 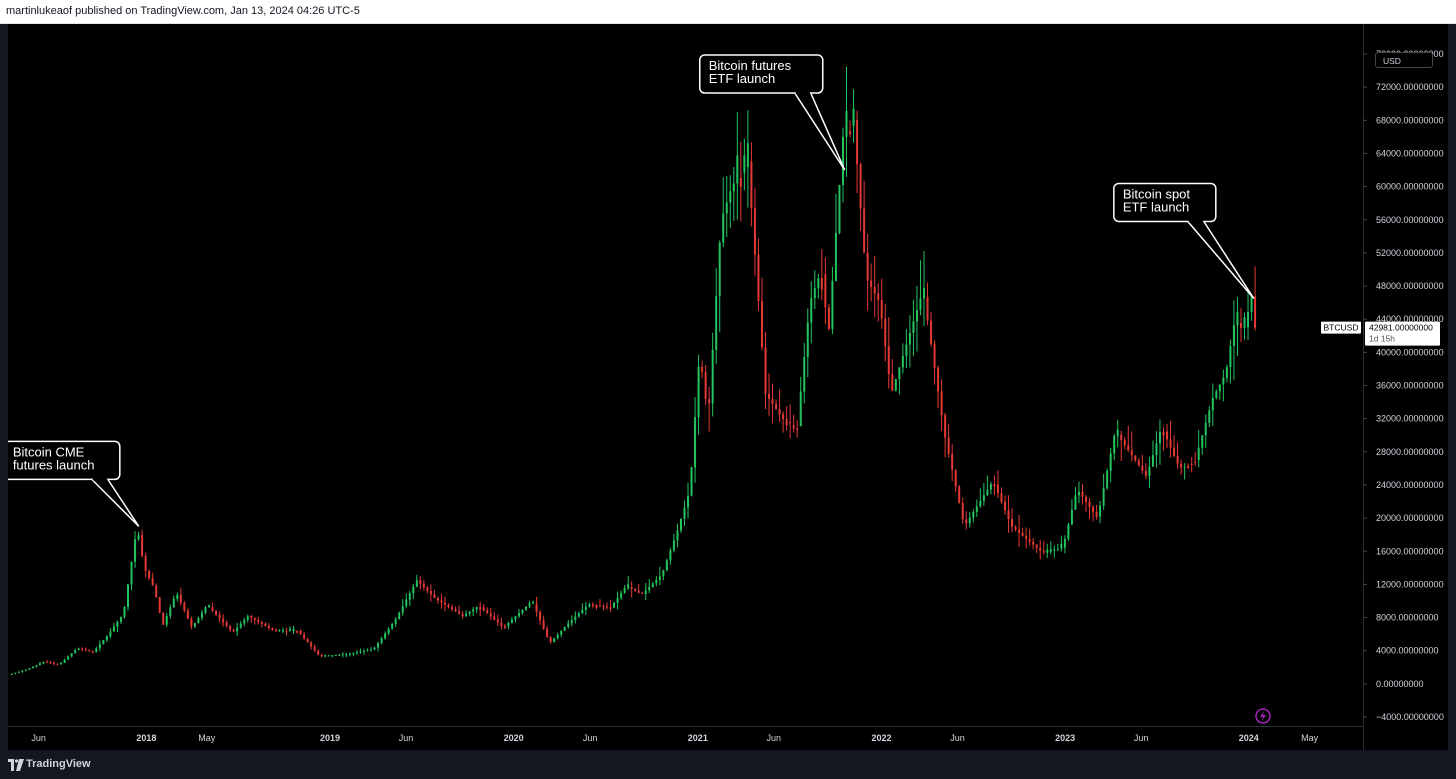 What do you see at coordinates (1410, 153) in the screenshot?
I see `y-tick-label: 64000.00000000` at bounding box center [1410, 153].